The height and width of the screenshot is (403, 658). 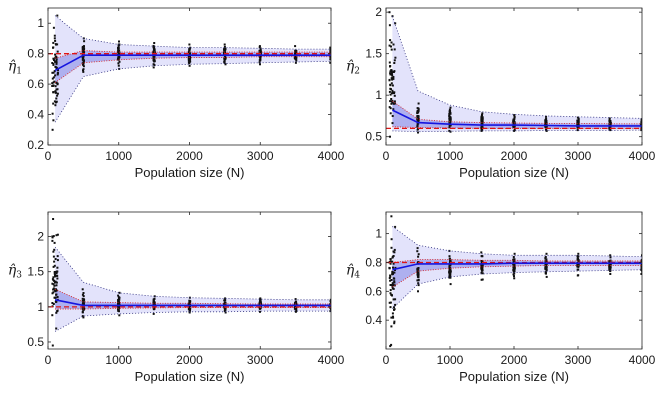 I want to click on y-tick-label: 0.4, so click(x=373, y=320).